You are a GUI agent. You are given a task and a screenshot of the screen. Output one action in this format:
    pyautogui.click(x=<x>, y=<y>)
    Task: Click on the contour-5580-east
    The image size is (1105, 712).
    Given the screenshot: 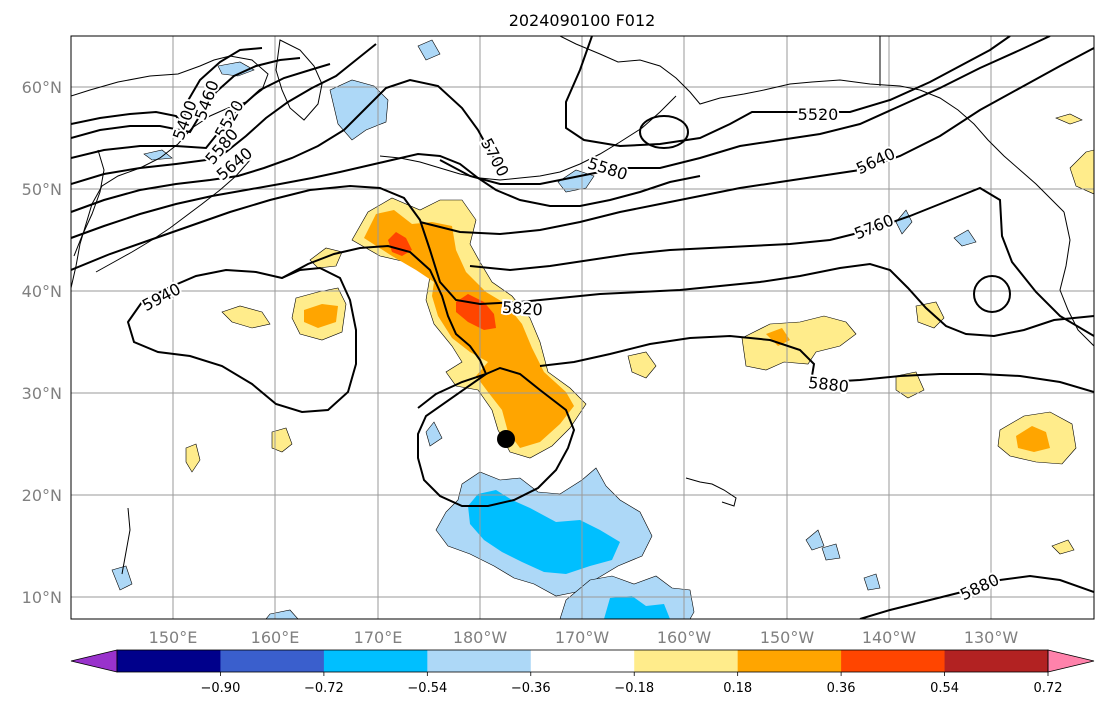 What is the action you would take?
    pyautogui.click(x=745, y=110)
    